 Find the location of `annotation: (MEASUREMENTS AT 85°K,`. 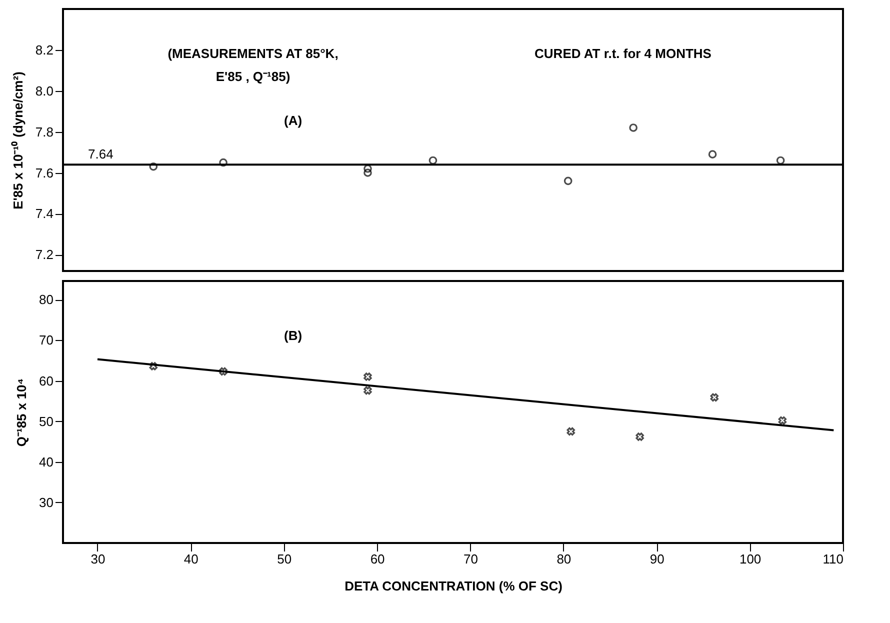

annotation: (MEASUREMENTS AT 85°K, is located at coordinates (253, 53).